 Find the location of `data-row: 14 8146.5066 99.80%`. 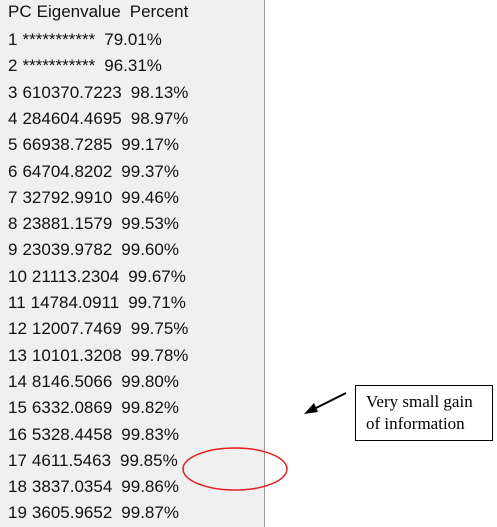

data-row: 14 8146.5066 99.80% is located at coordinates (93, 382).